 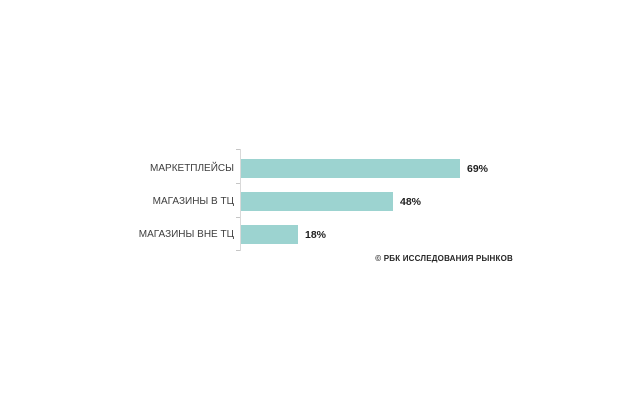 What do you see at coordinates (193, 201) in the screenshot?
I see `category-label: МАГАЗИНЫ В ТЦ` at bounding box center [193, 201].